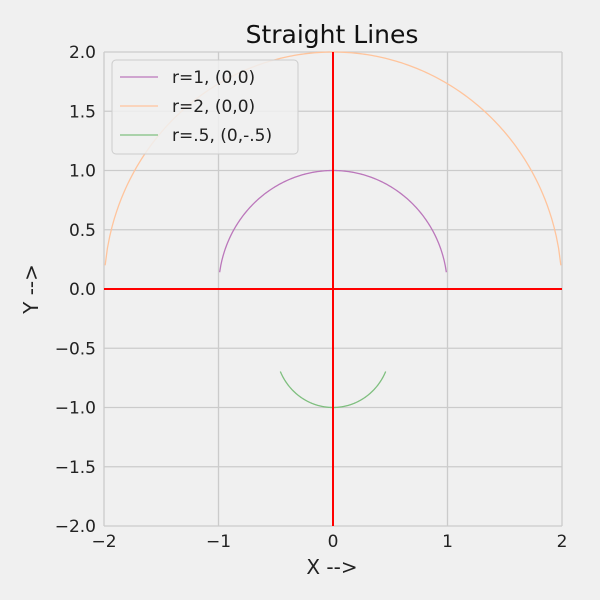 The image size is (600, 600). Describe the element at coordinates (75, 468) in the screenshot. I see `y-tick-label-1: −1.5` at that location.